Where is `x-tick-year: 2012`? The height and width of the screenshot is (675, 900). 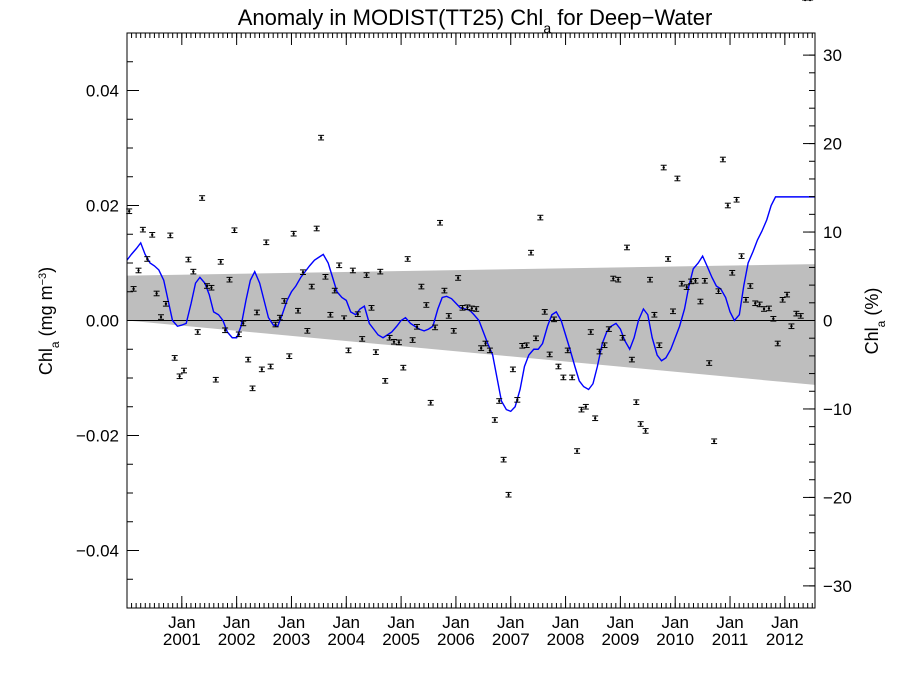
x-tick-year: 2012 is located at coordinates (785, 639).